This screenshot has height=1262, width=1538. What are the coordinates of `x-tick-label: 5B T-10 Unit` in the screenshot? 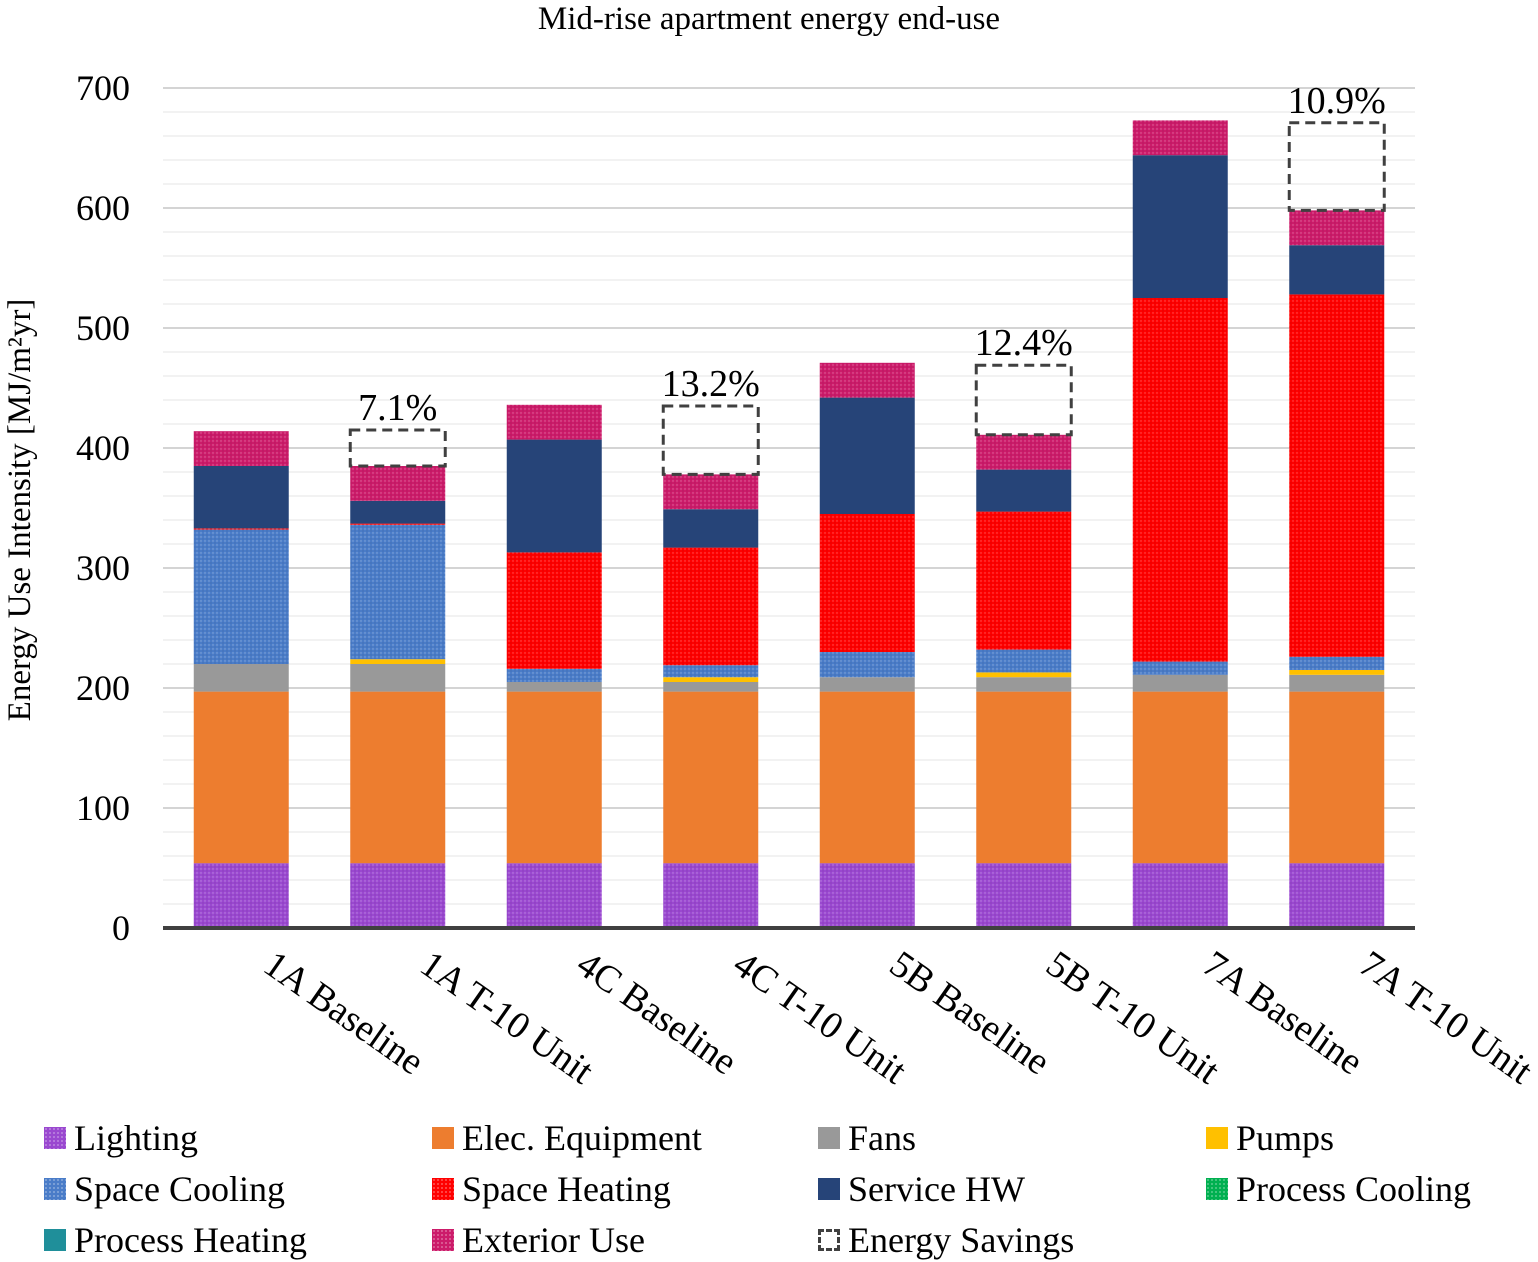 It's located at (1133, 1018).